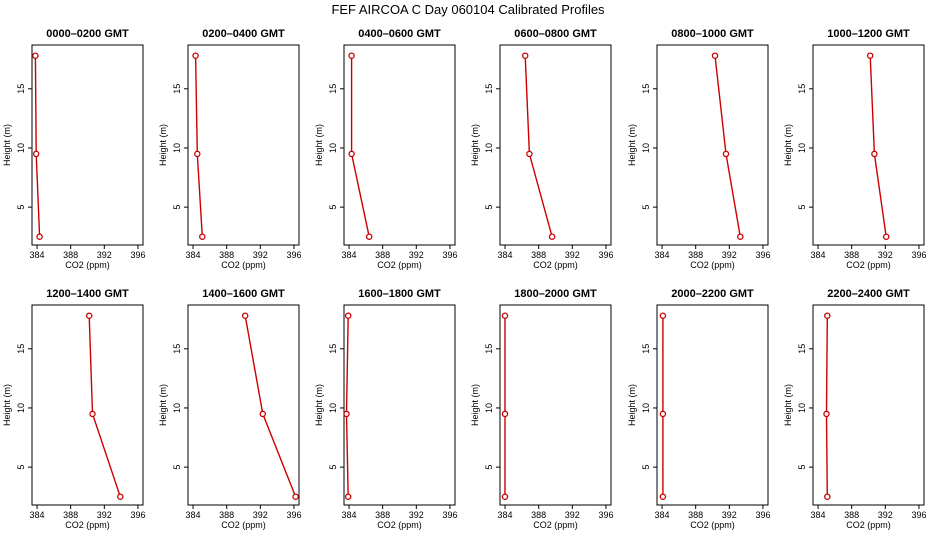 This screenshot has width=936, height=545. I want to click on panel-title: 0600–0800 GMT, so click(555, 34).